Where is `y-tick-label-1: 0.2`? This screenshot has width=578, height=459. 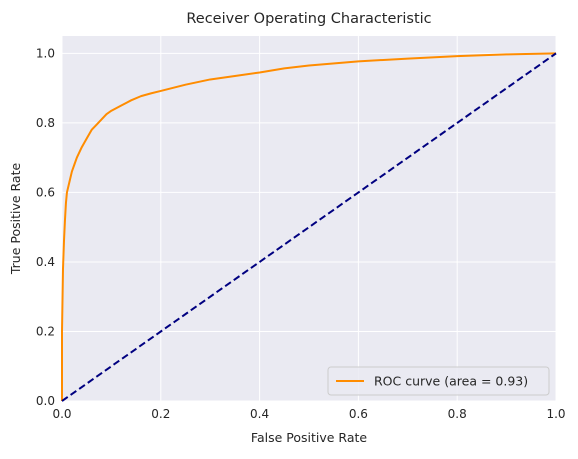 y-tick-label-1: 0.2 is located at coordinates (45, 331).